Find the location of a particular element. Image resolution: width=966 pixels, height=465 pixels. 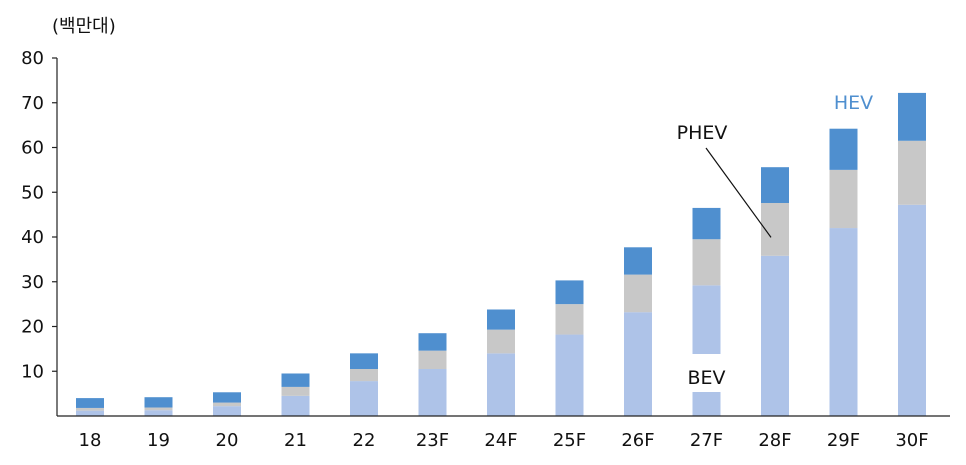

series-label-phev: PHEV is located at coordinates (702, 133).